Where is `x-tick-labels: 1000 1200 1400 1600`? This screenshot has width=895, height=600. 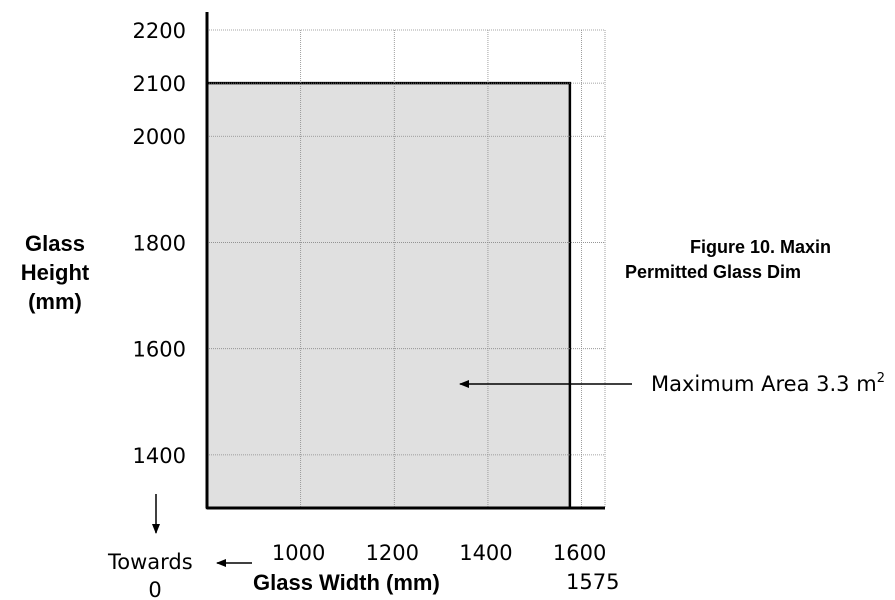 x-tick-labels: 1000 1200 1400 1600 is located at coordinates (439, 553).